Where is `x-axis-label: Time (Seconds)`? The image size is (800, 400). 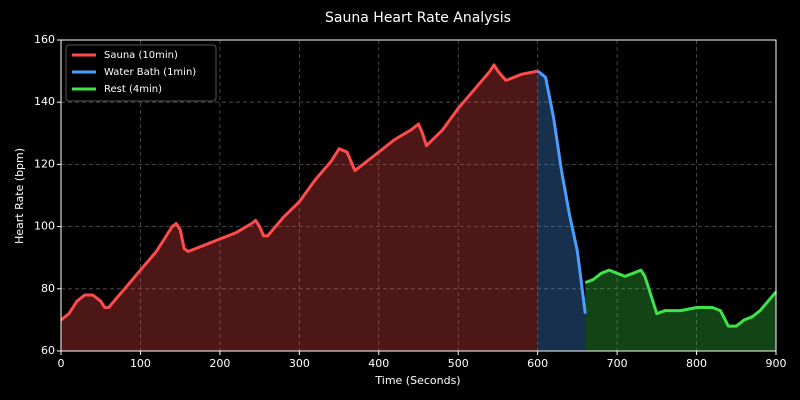 x-axis-label: Time (Seconds) is located at coordinates (417, 380).